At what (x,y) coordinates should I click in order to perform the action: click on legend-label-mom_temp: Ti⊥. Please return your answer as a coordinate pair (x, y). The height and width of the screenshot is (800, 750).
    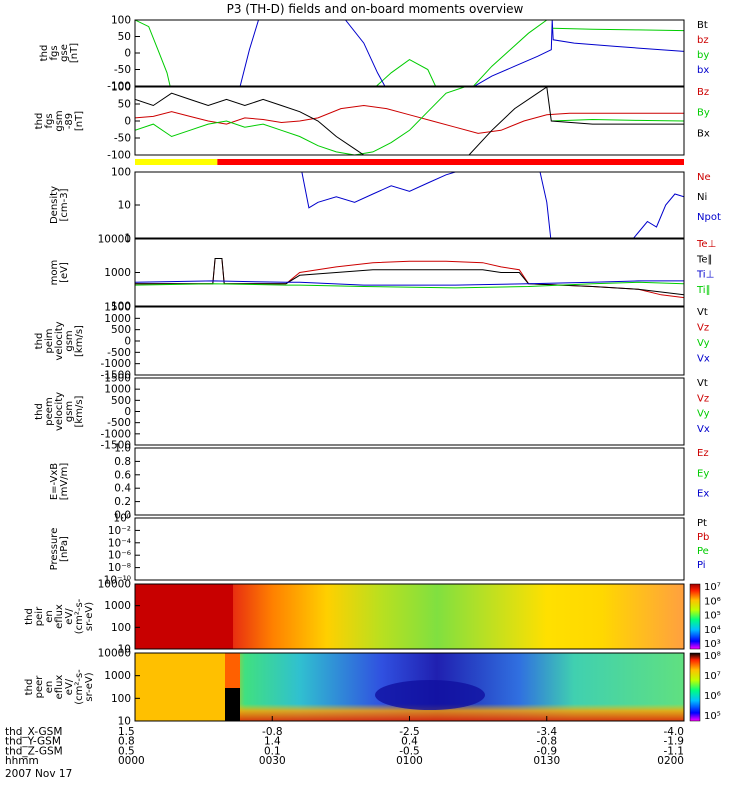
    Looking at the image, I should click on (705, 275).